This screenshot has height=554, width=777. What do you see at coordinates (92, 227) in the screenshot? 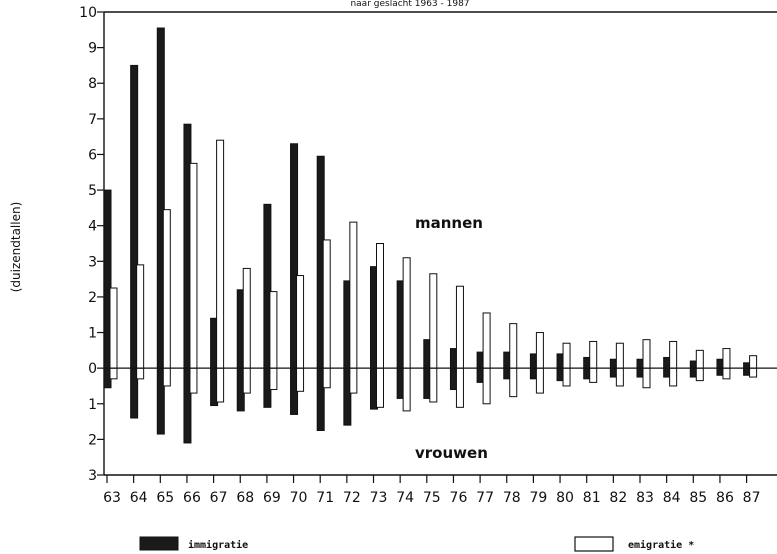
I see `y-tick-label: 4` at bounding box center [92, 227].